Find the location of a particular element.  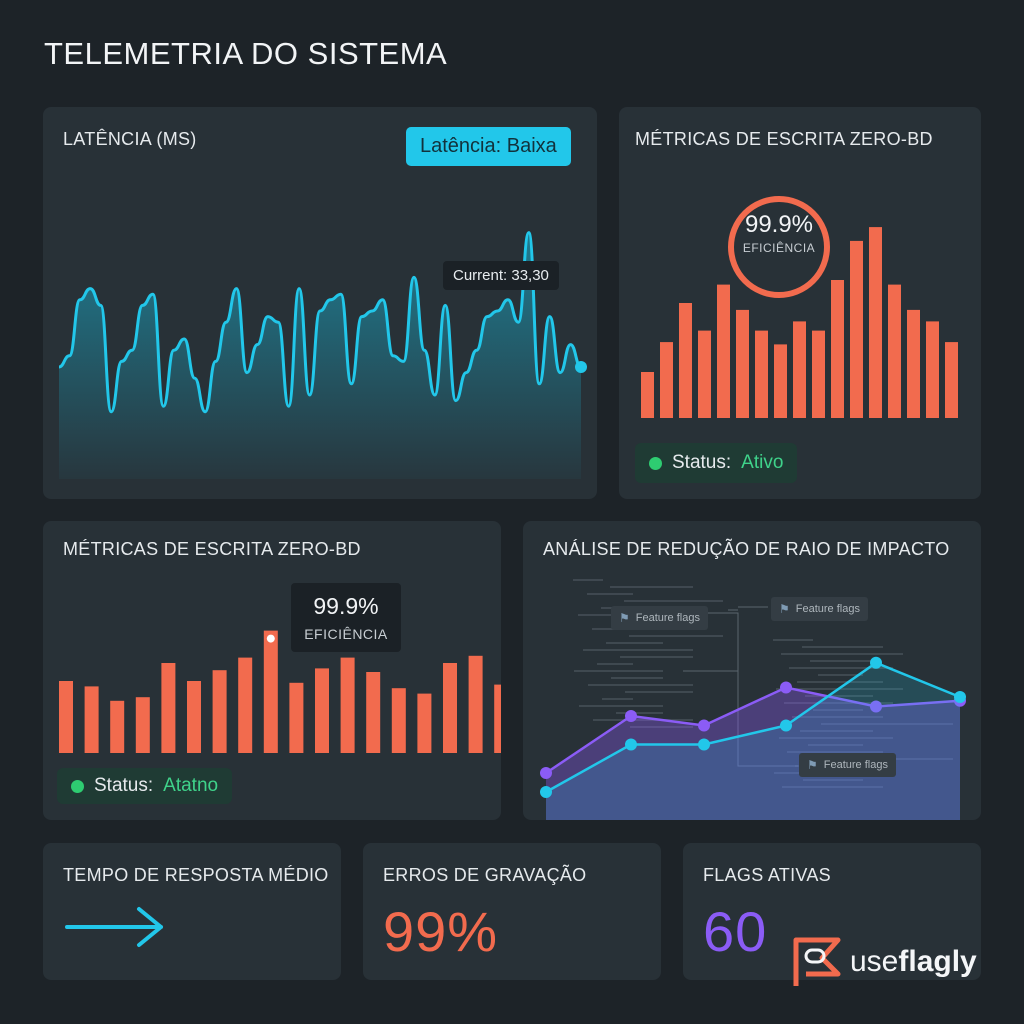

active-flags-value: 60 is located at coordinates (735, 931).